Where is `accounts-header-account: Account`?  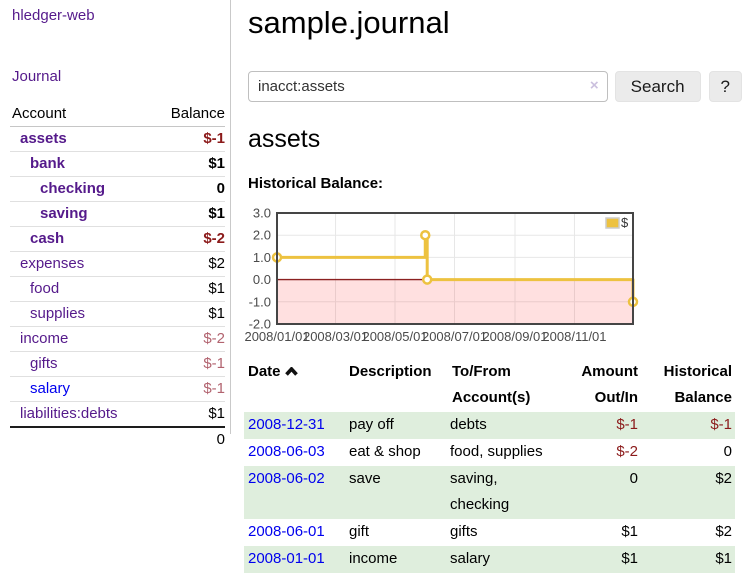
accounts-header-account: Account is located at coordinates (81, 114).